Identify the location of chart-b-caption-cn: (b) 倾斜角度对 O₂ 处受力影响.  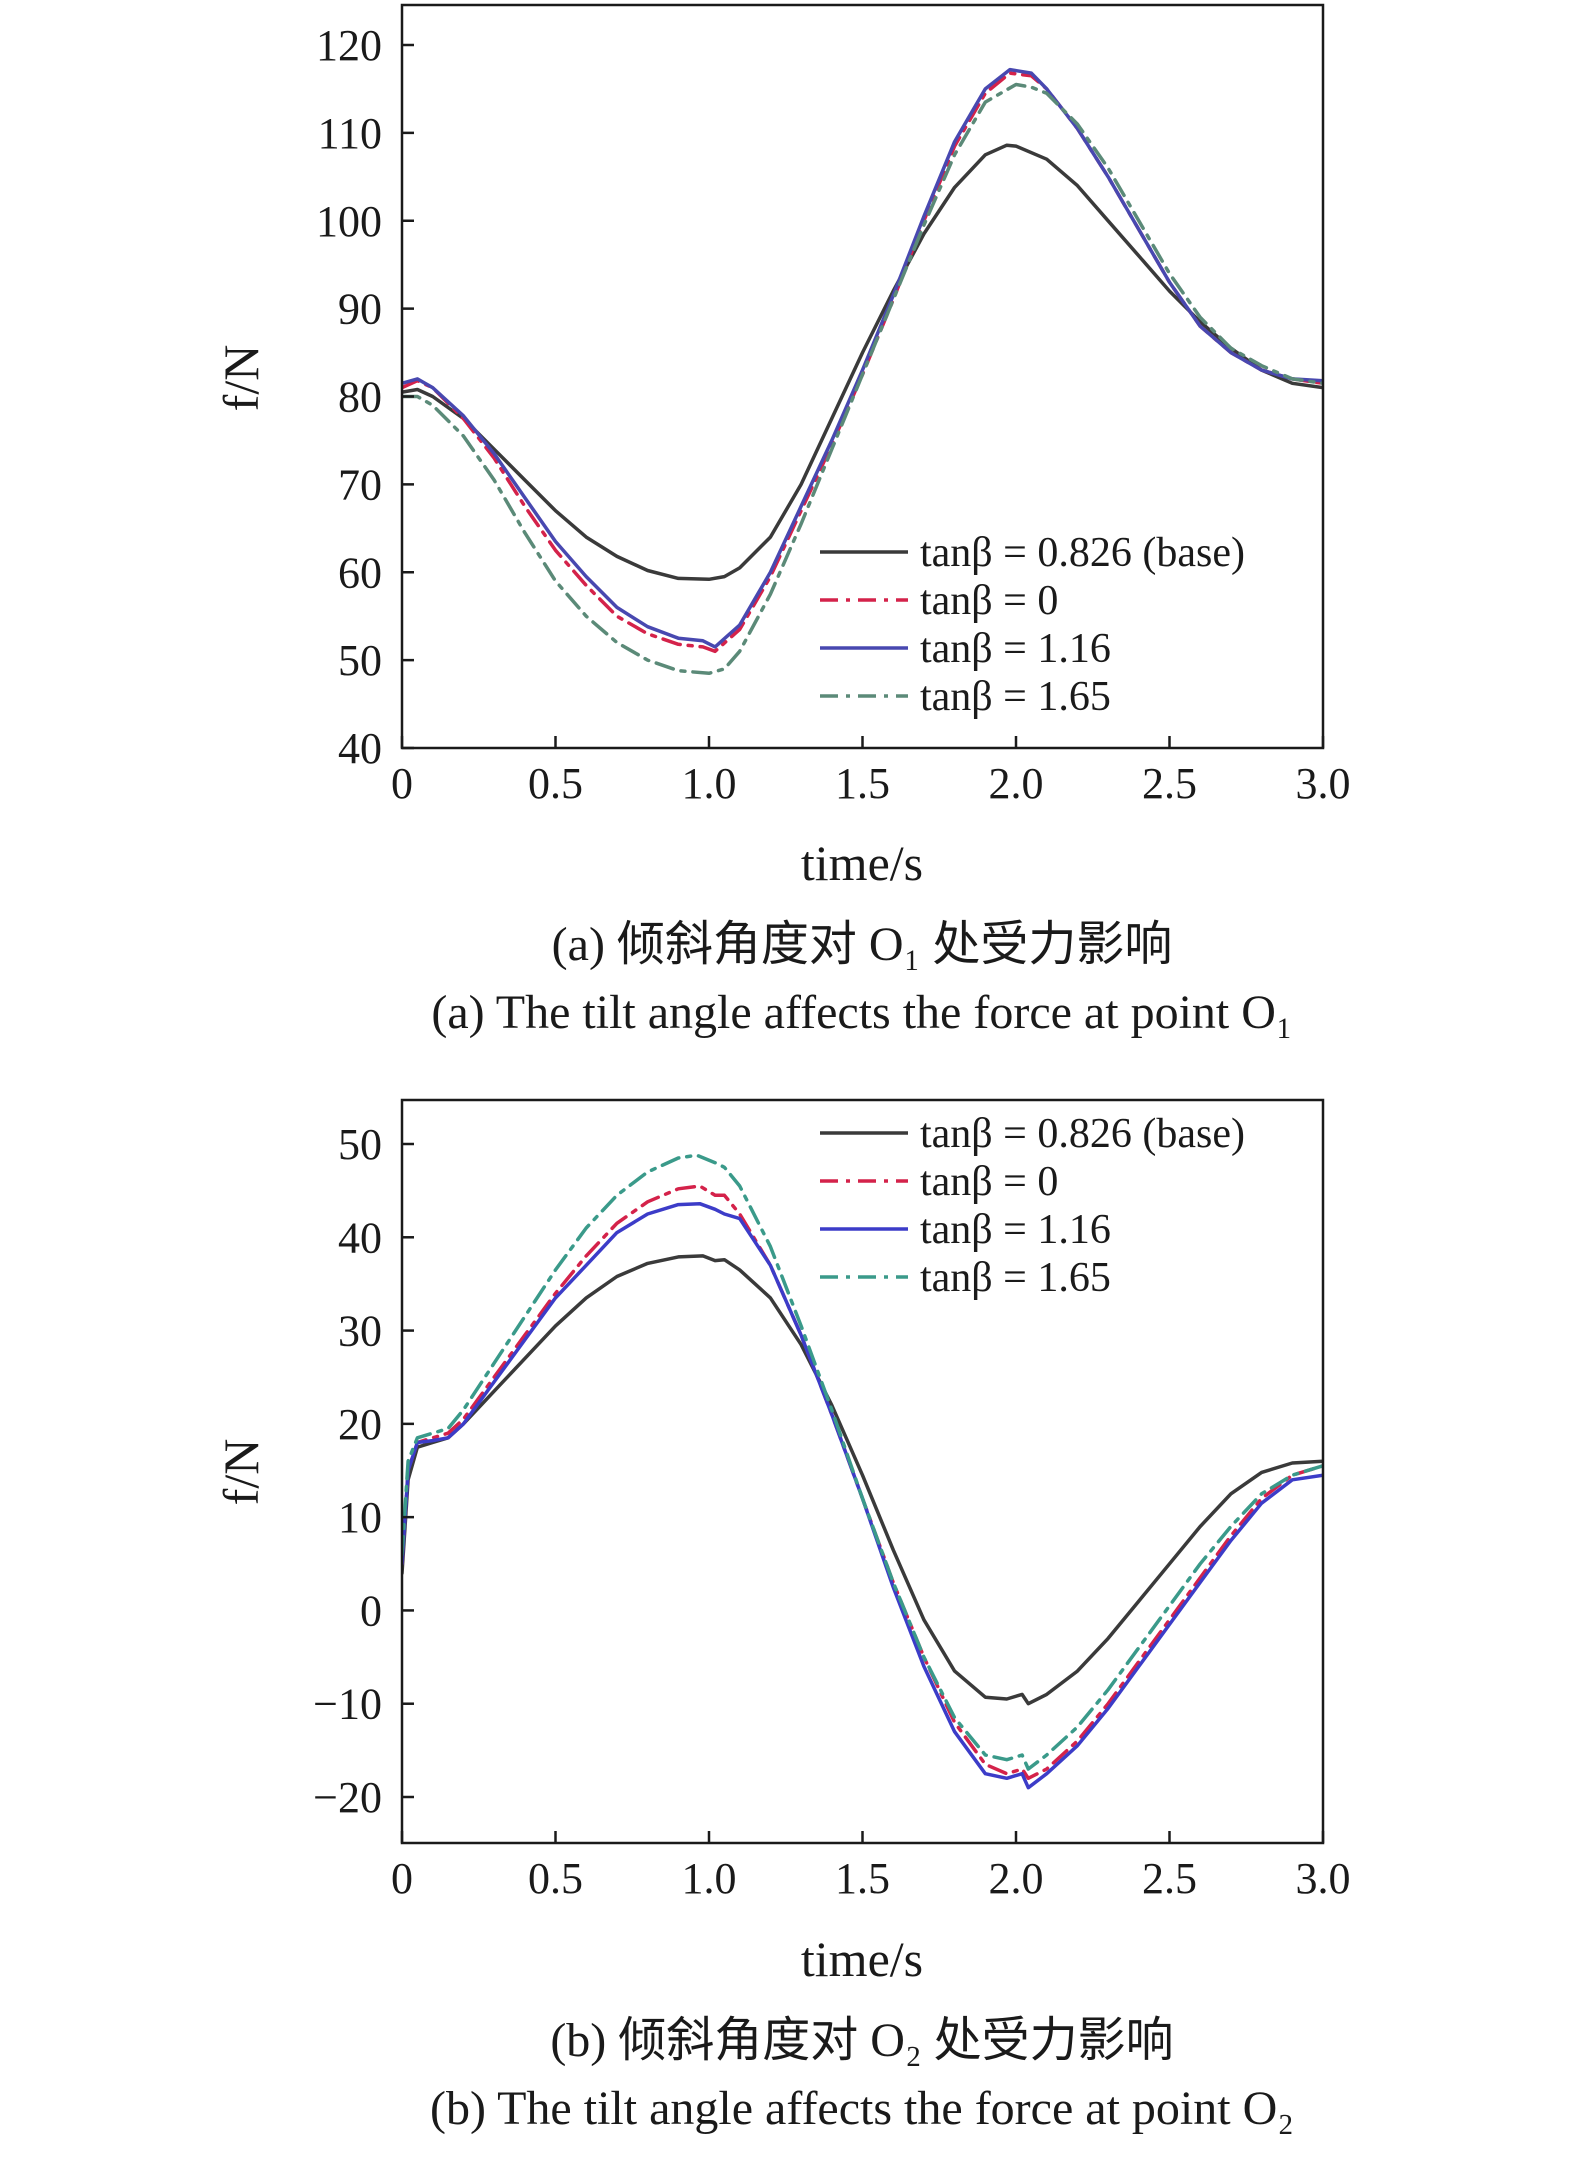
(861, 2040).